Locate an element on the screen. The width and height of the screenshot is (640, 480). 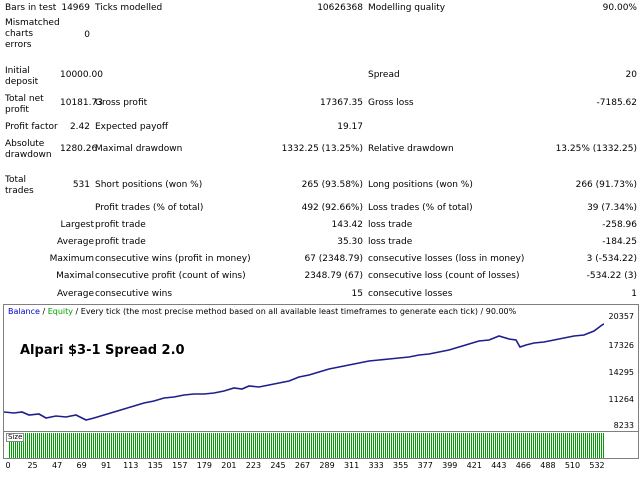
average-profit-trade-value: 35.30 is located at coordinates (350, 242).